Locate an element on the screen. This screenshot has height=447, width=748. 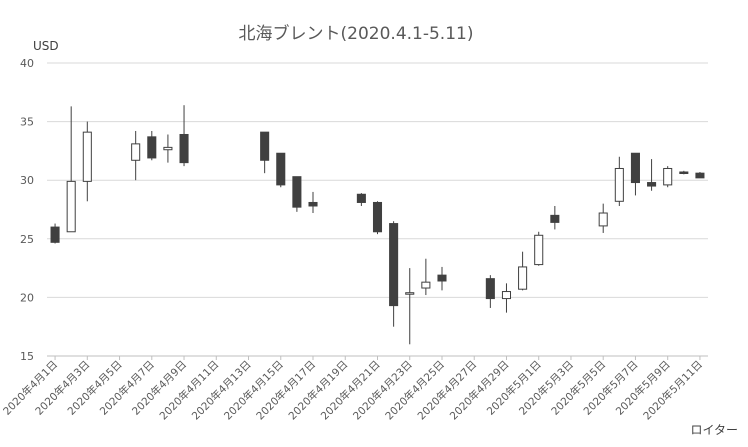
y-tick-label: 20 is located at coordinates (27, 297).